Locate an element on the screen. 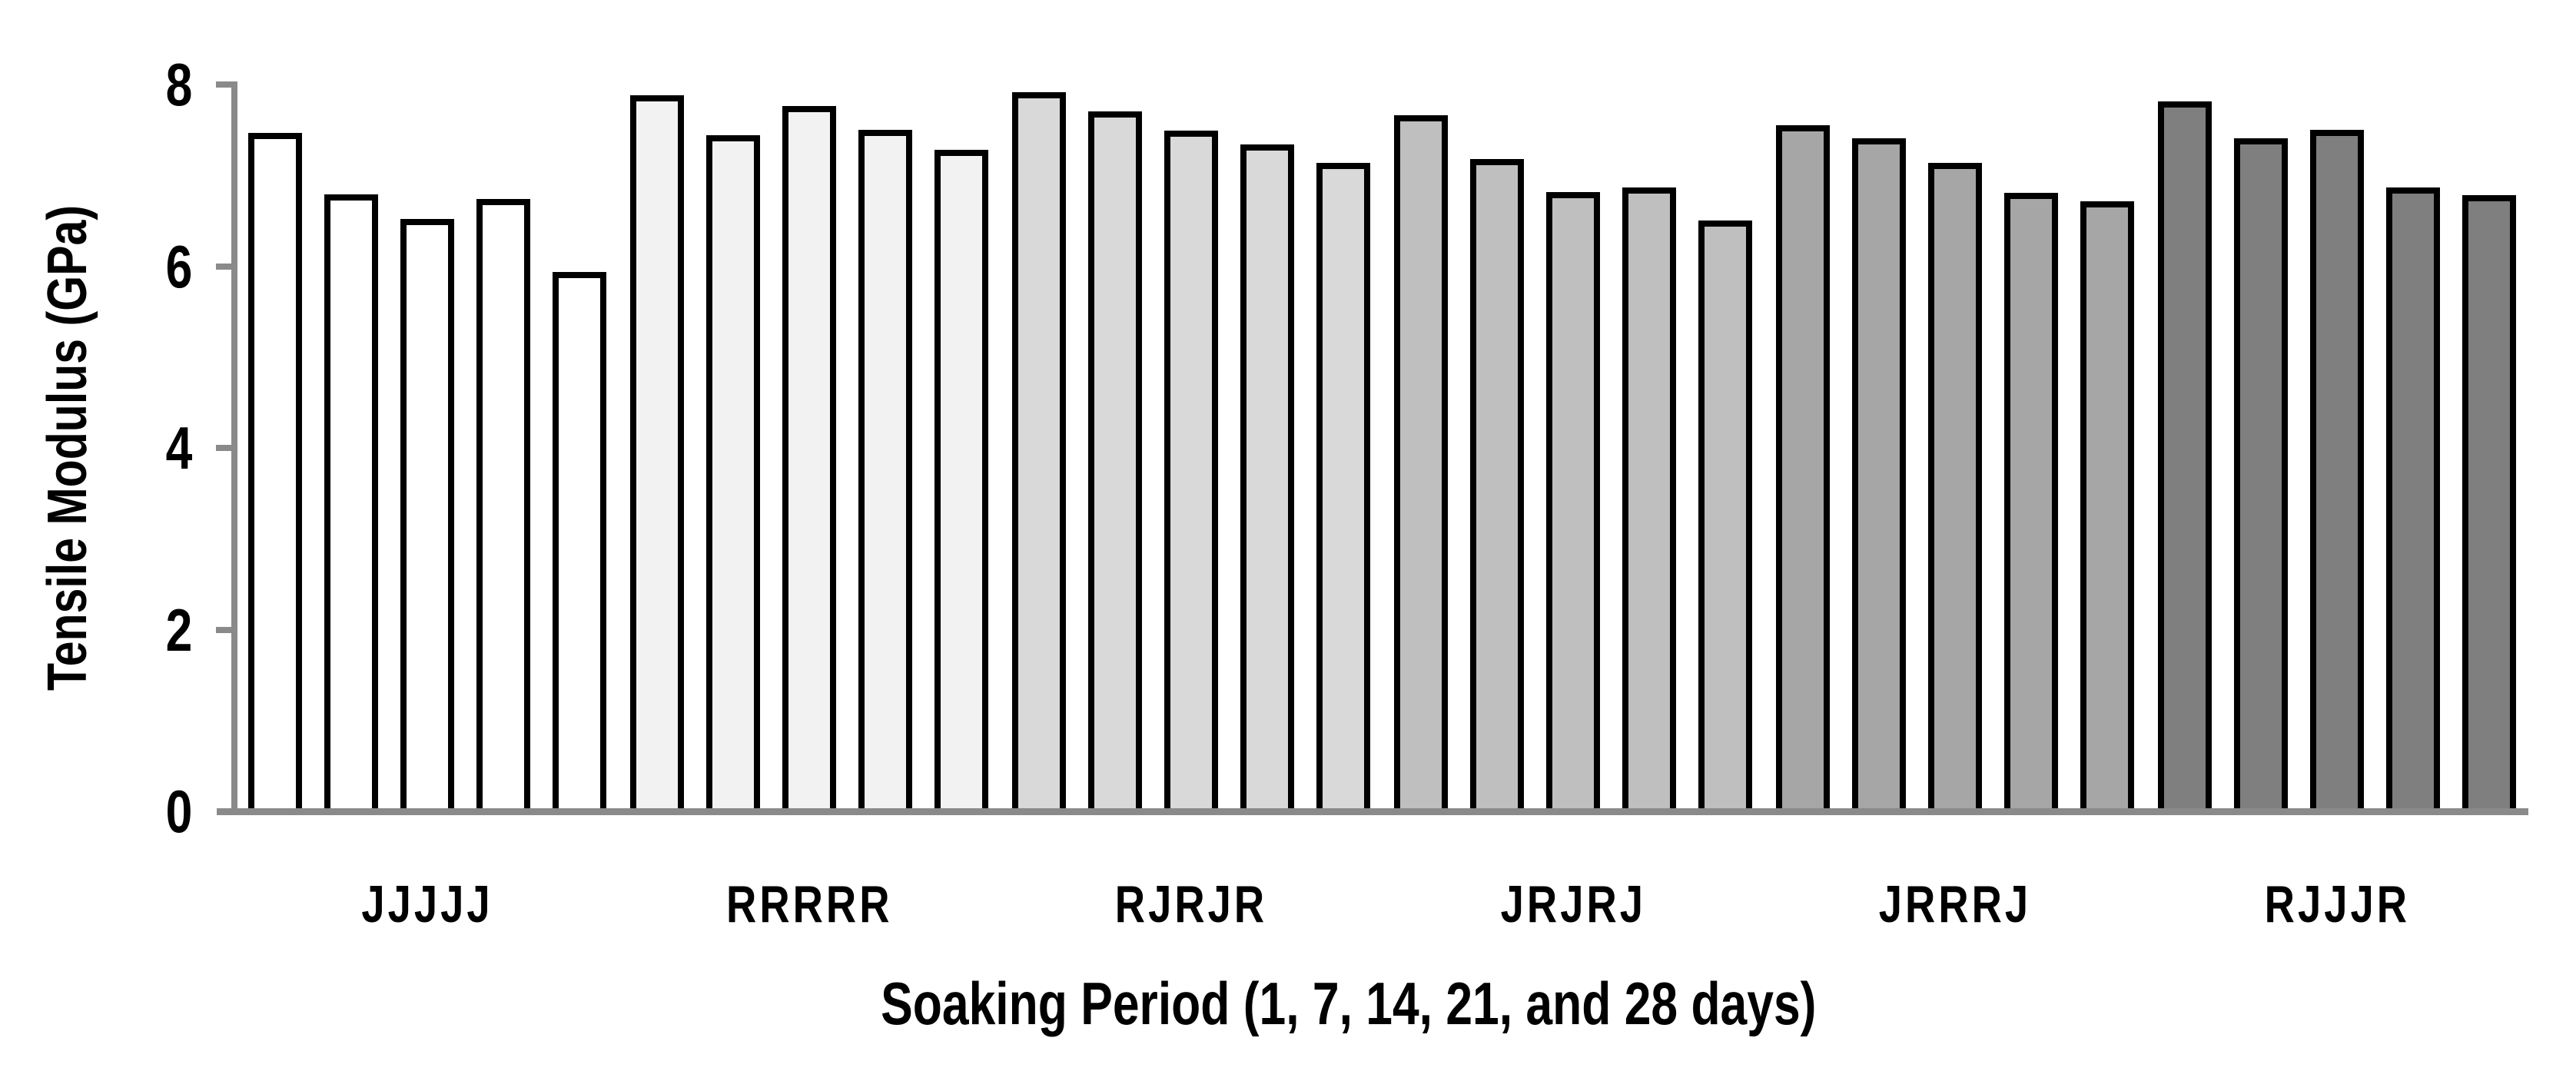 The height and width of the screenshot is (1081, 2576). bar-JRRRJ-day1 is located at coordinates (1803, 469).